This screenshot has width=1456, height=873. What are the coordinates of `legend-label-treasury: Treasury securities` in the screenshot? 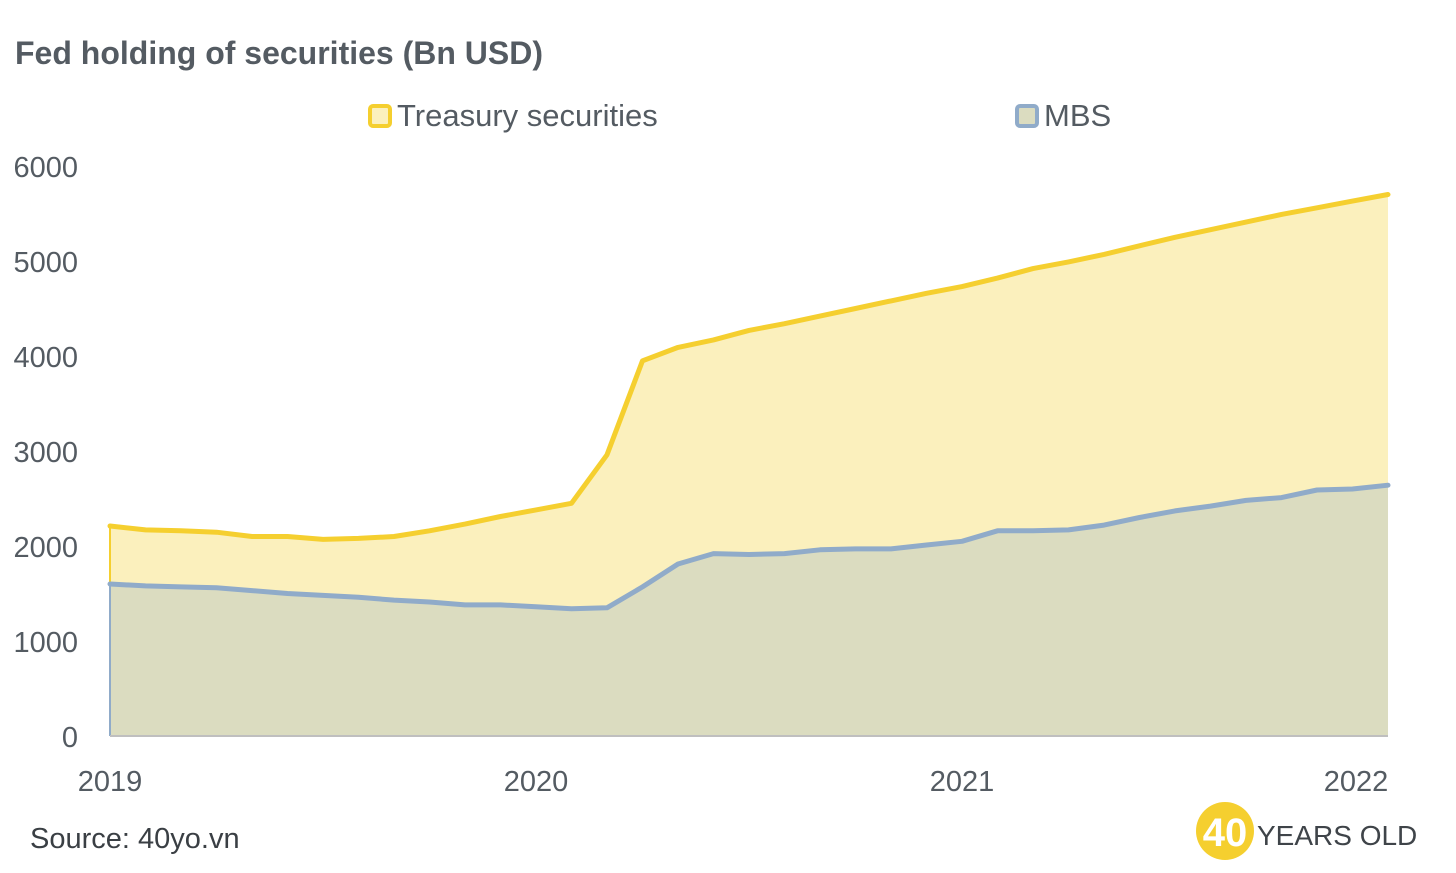 It's located at (527, 115).